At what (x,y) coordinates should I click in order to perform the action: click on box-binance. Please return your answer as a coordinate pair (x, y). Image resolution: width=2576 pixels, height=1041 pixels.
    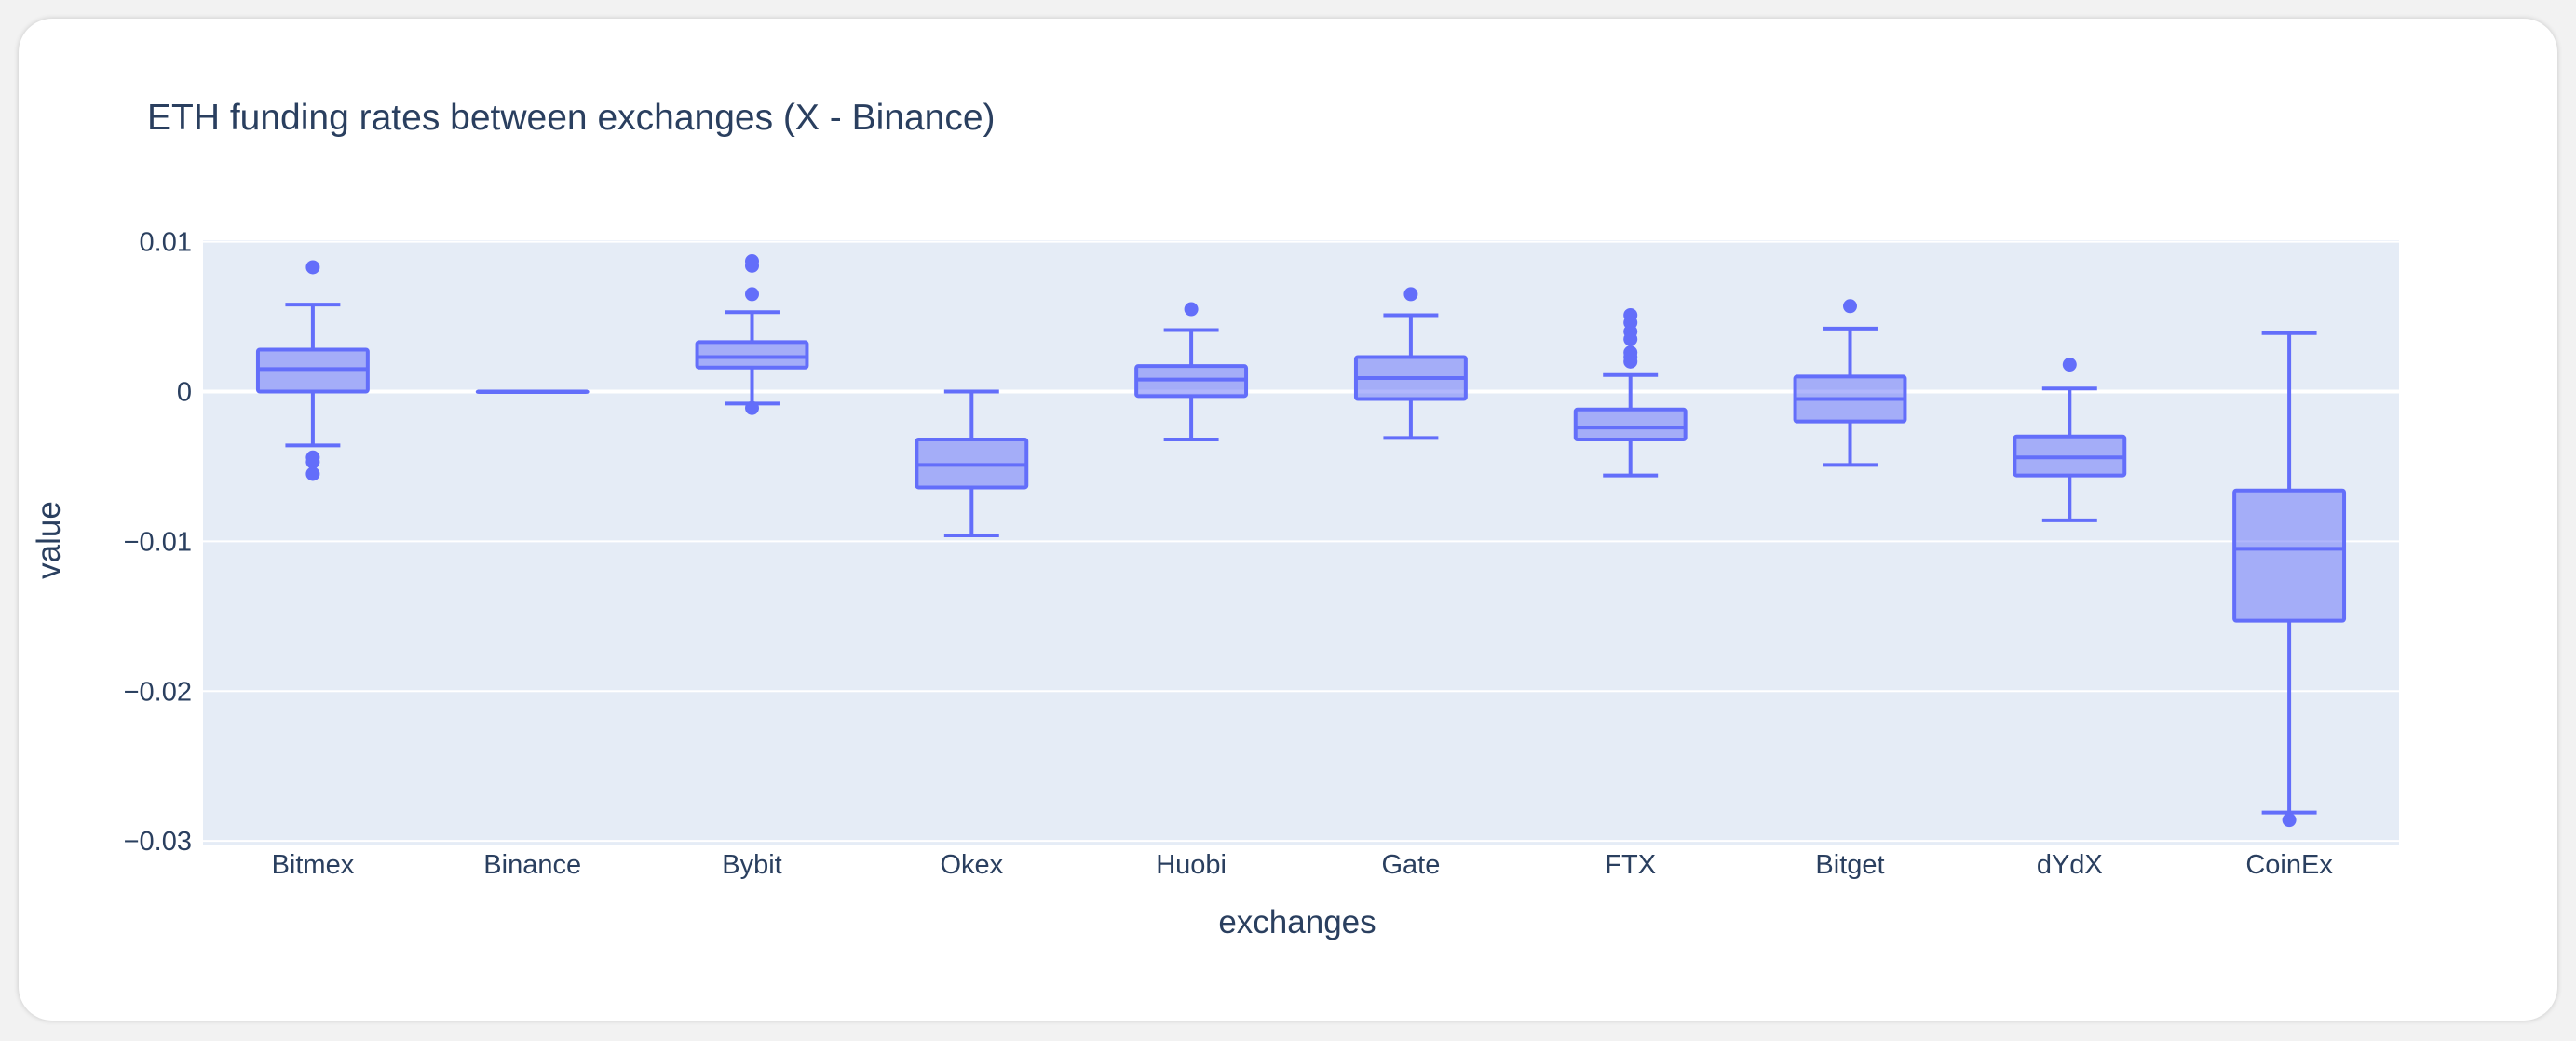
    Looking at the image, I should click on (532, 391).